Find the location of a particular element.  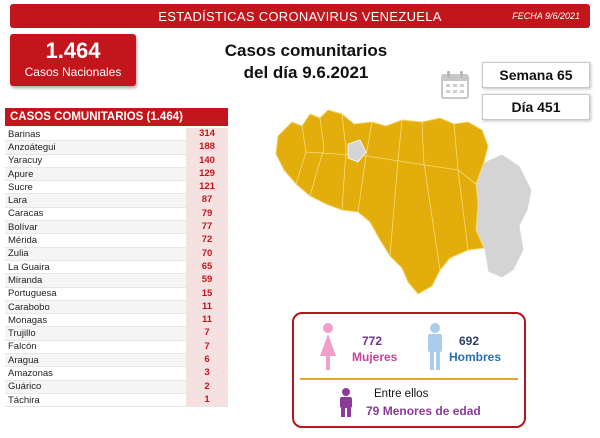

row-case-count: 1 is located at coordinates (207, 400).